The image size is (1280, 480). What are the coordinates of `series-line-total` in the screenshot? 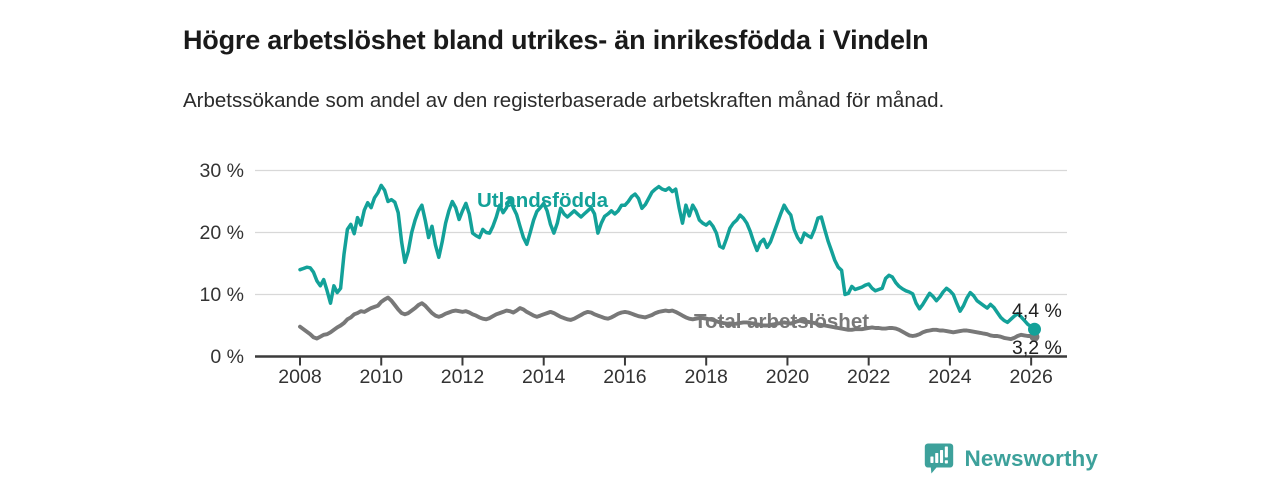 It's located at (667, 318).